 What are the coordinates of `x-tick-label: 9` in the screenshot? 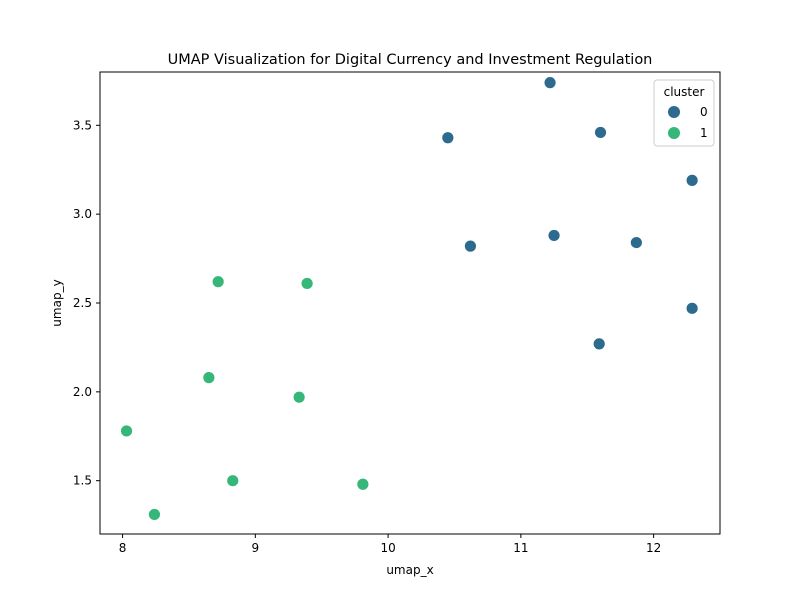 It's located at (256, 548).